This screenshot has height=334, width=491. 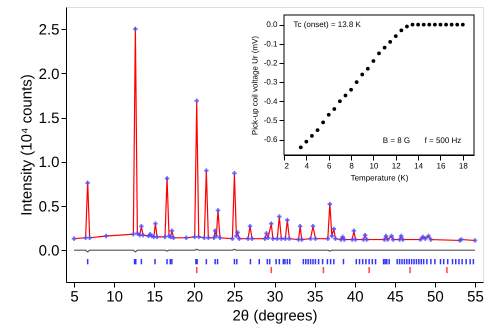 What do you see at coordinates (475, 297) in the screenshot?
I see `x-tick-label: 55` at bounding box center [475, 297].